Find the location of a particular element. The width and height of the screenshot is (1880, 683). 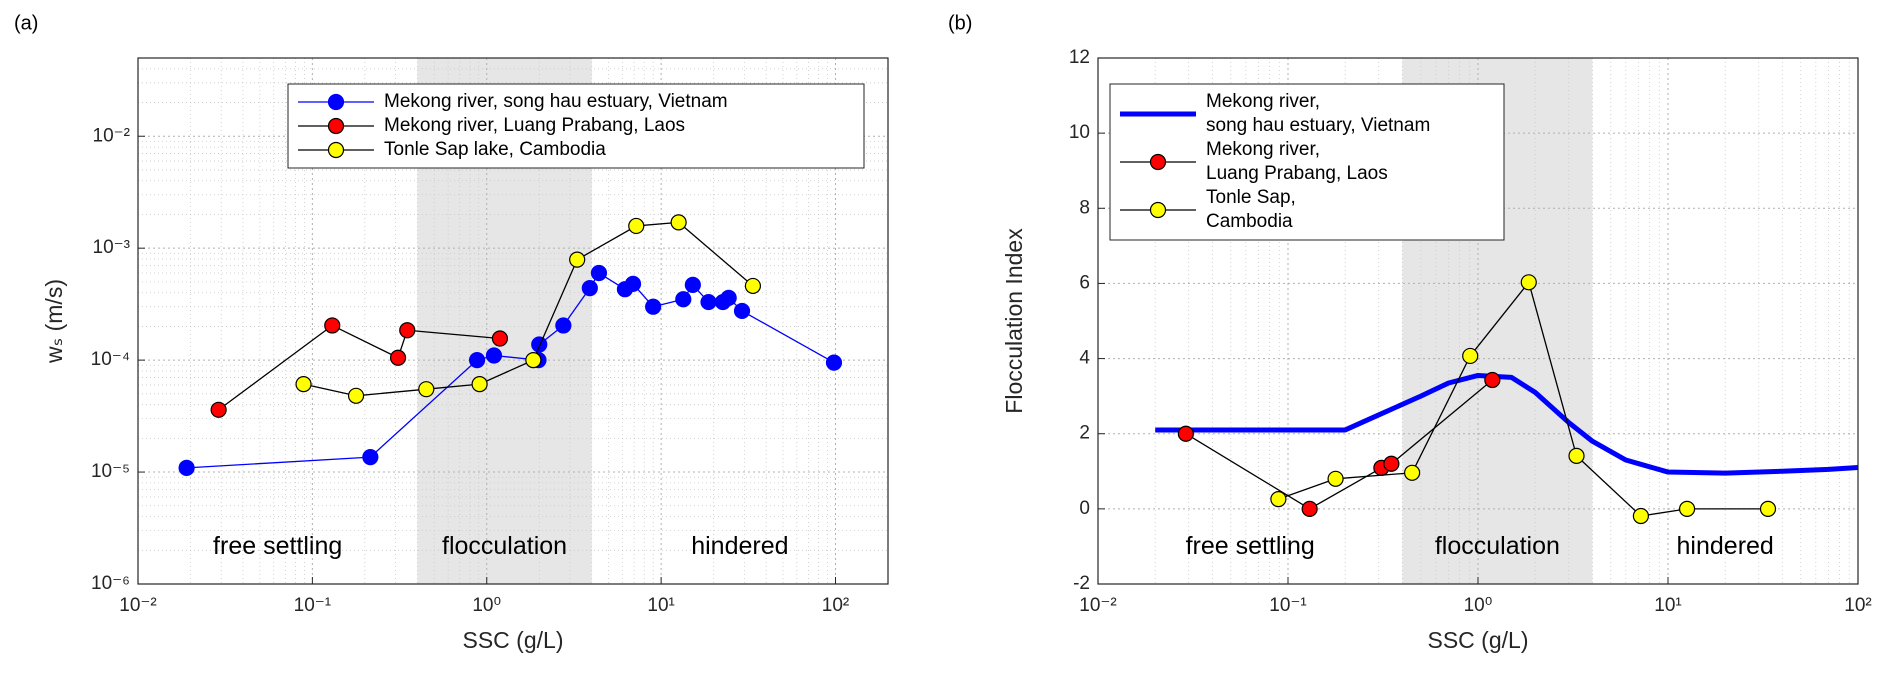

y-tick-label: 8 is located at coordinates (1084, 207).